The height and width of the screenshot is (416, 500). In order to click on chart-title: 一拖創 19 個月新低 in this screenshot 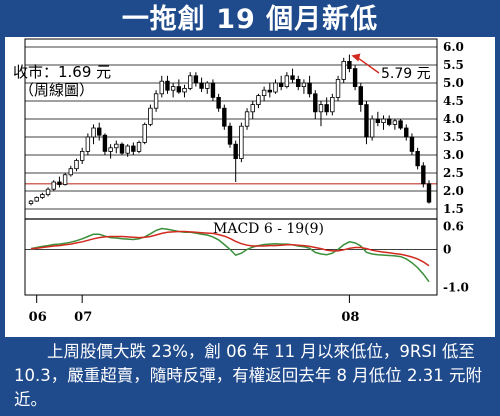, I will do `click(250, 19)`.